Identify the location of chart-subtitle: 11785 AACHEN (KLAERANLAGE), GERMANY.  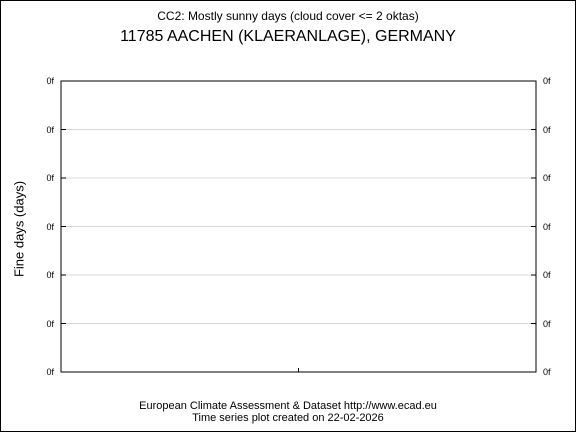
(288, 36).